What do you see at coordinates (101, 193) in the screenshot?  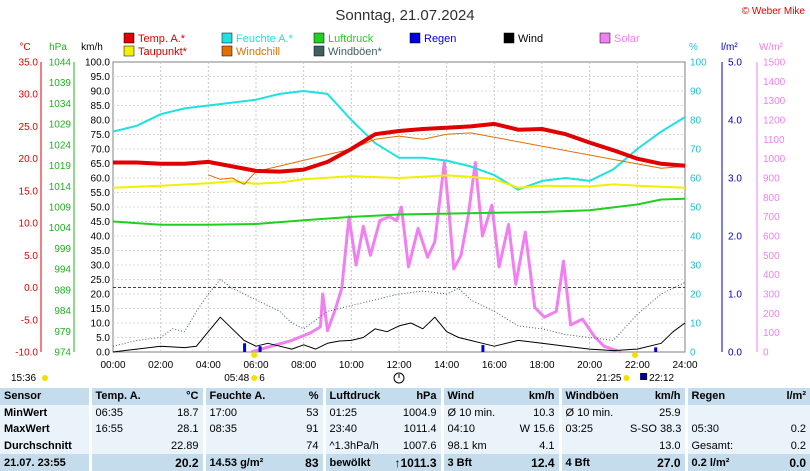 I see `wind-tick-label: 55.0` at bounding box center [101, 193].